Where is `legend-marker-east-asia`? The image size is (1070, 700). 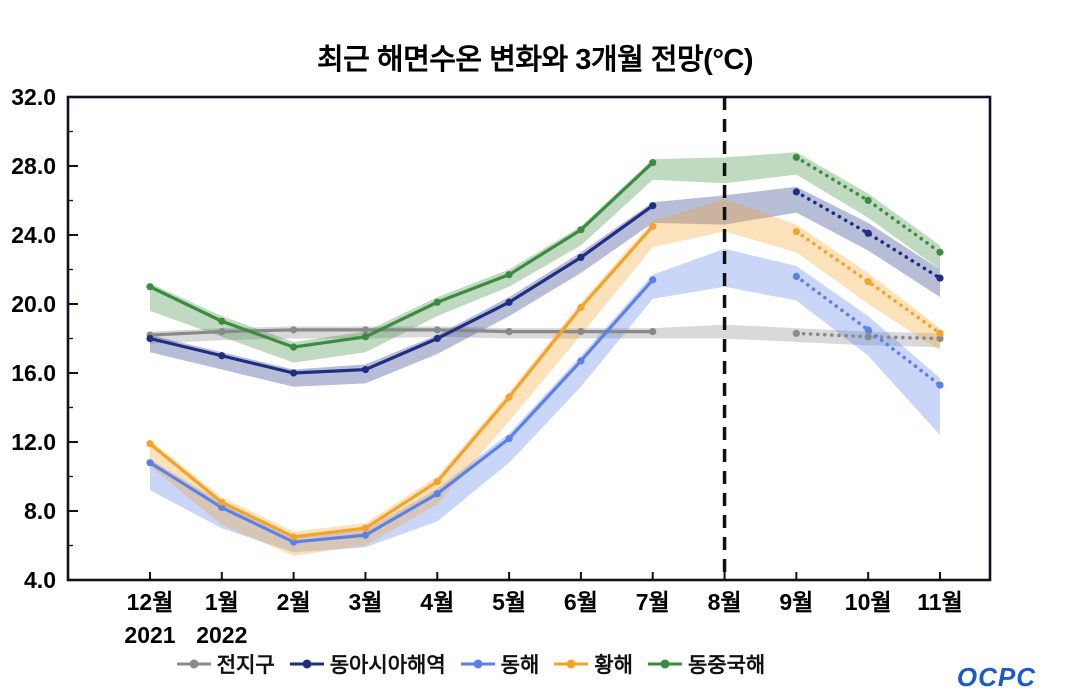 legend-marker-east-asia is located at coordinates (306, 664).